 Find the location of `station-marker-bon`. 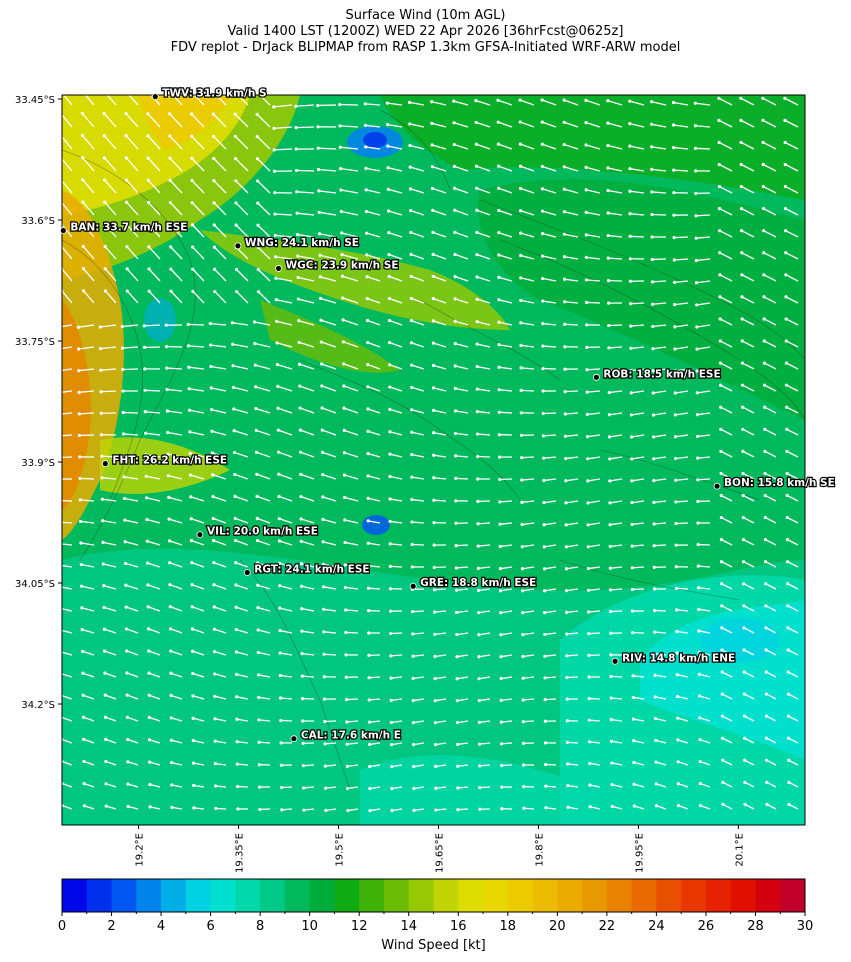

station-marker-bon is located at coordinates (717, 486).